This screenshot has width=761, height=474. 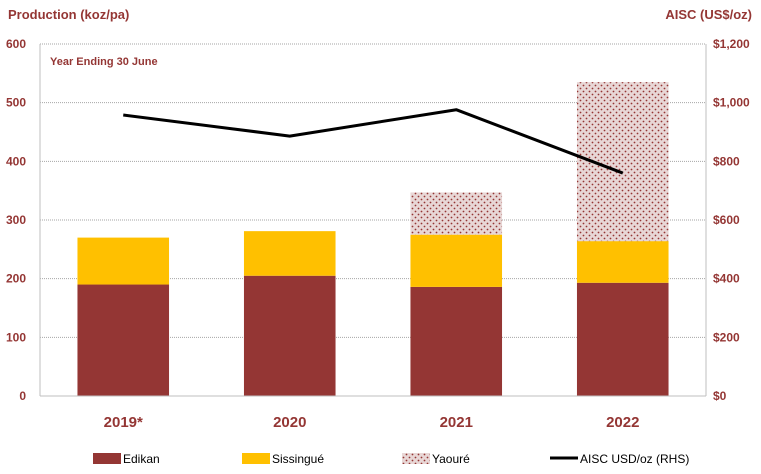 What do you see at coordinates (726, 161) in the screenshot?
I see `y-tick-label-right: $800` at bounding box center [726, 161].